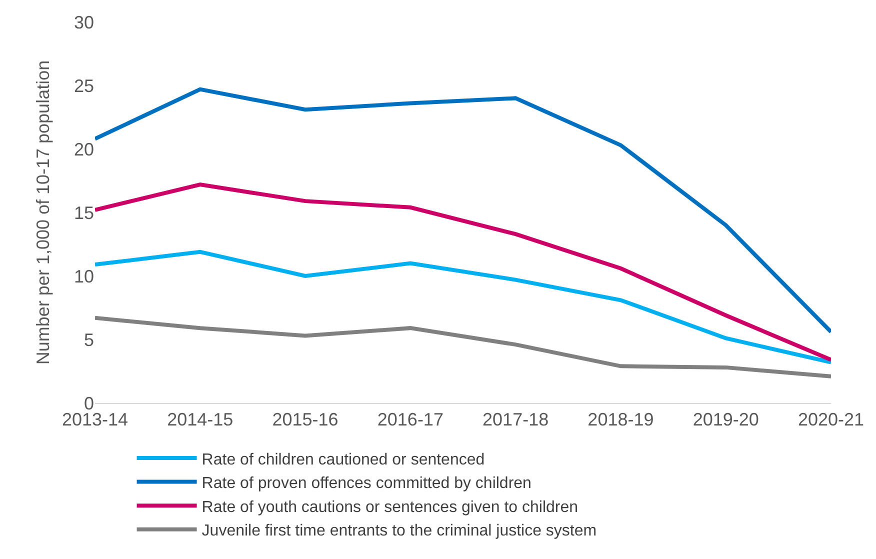 This screenshot has height=559, width=876. Describe the element at coordinates (831, 420) in the screenshot. I see `x-tick-label: 2020-21` at that location.